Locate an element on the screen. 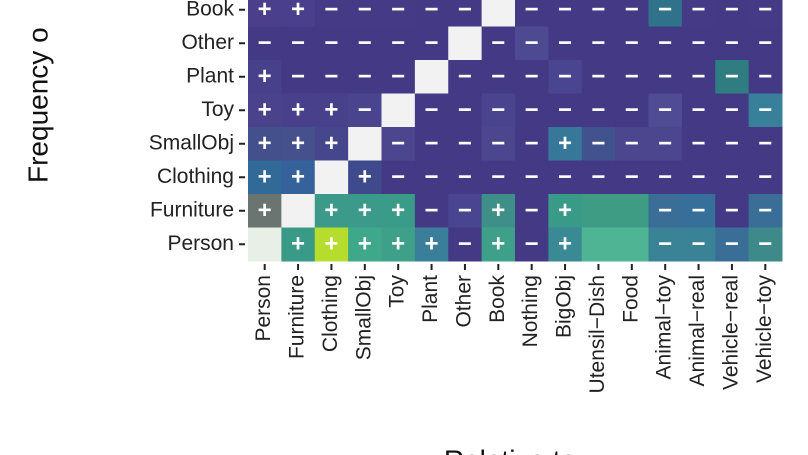 This screenshot has height=455, width=808. y-tick-label: SmallObj is located at coordinates (191, 142).